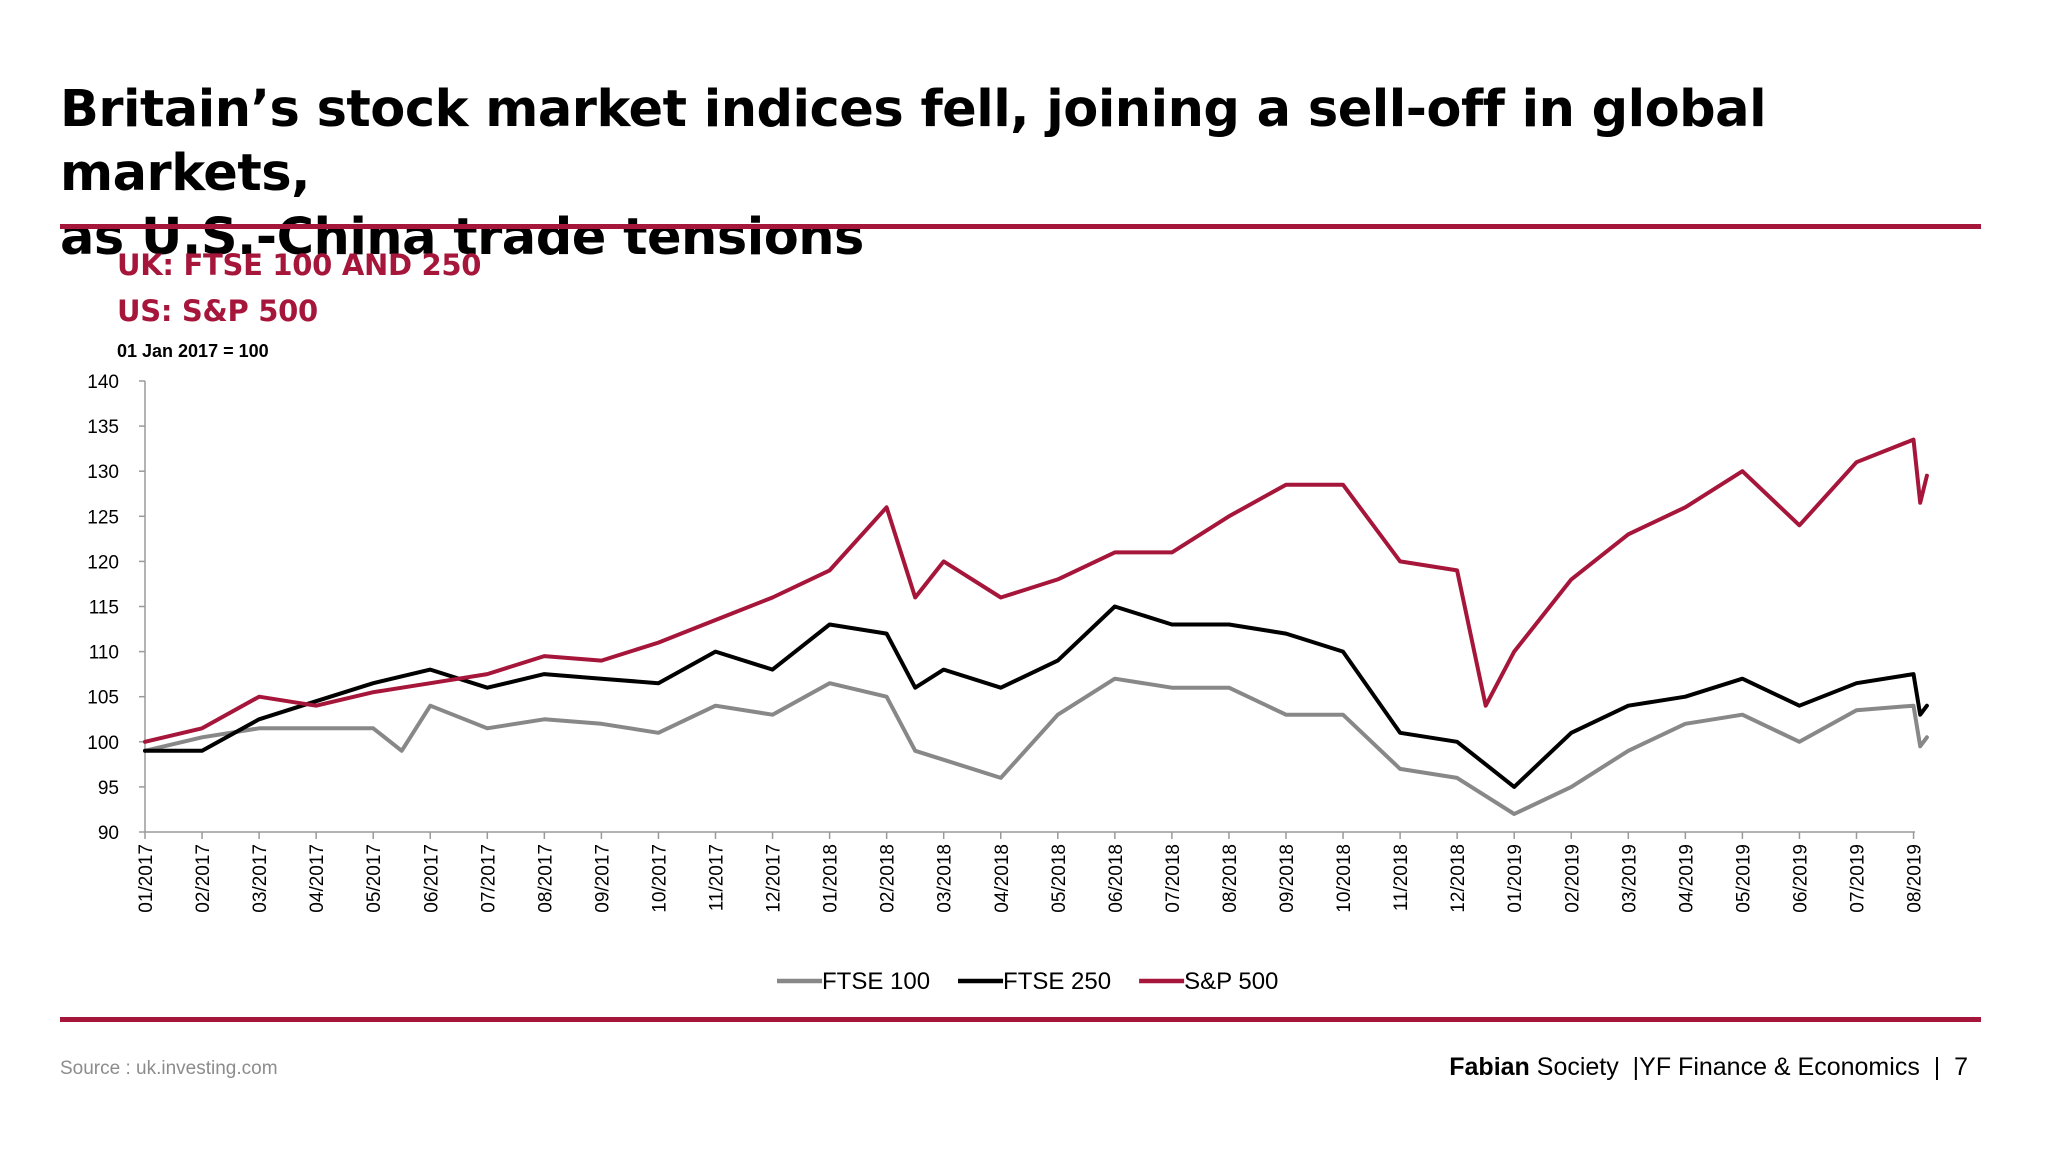 The height and width of the screenshot is (1152, 2048). Describe the element at coordinates (1574, 1067) in the screenshot. I see `footer-org-rest: Society` at that location.